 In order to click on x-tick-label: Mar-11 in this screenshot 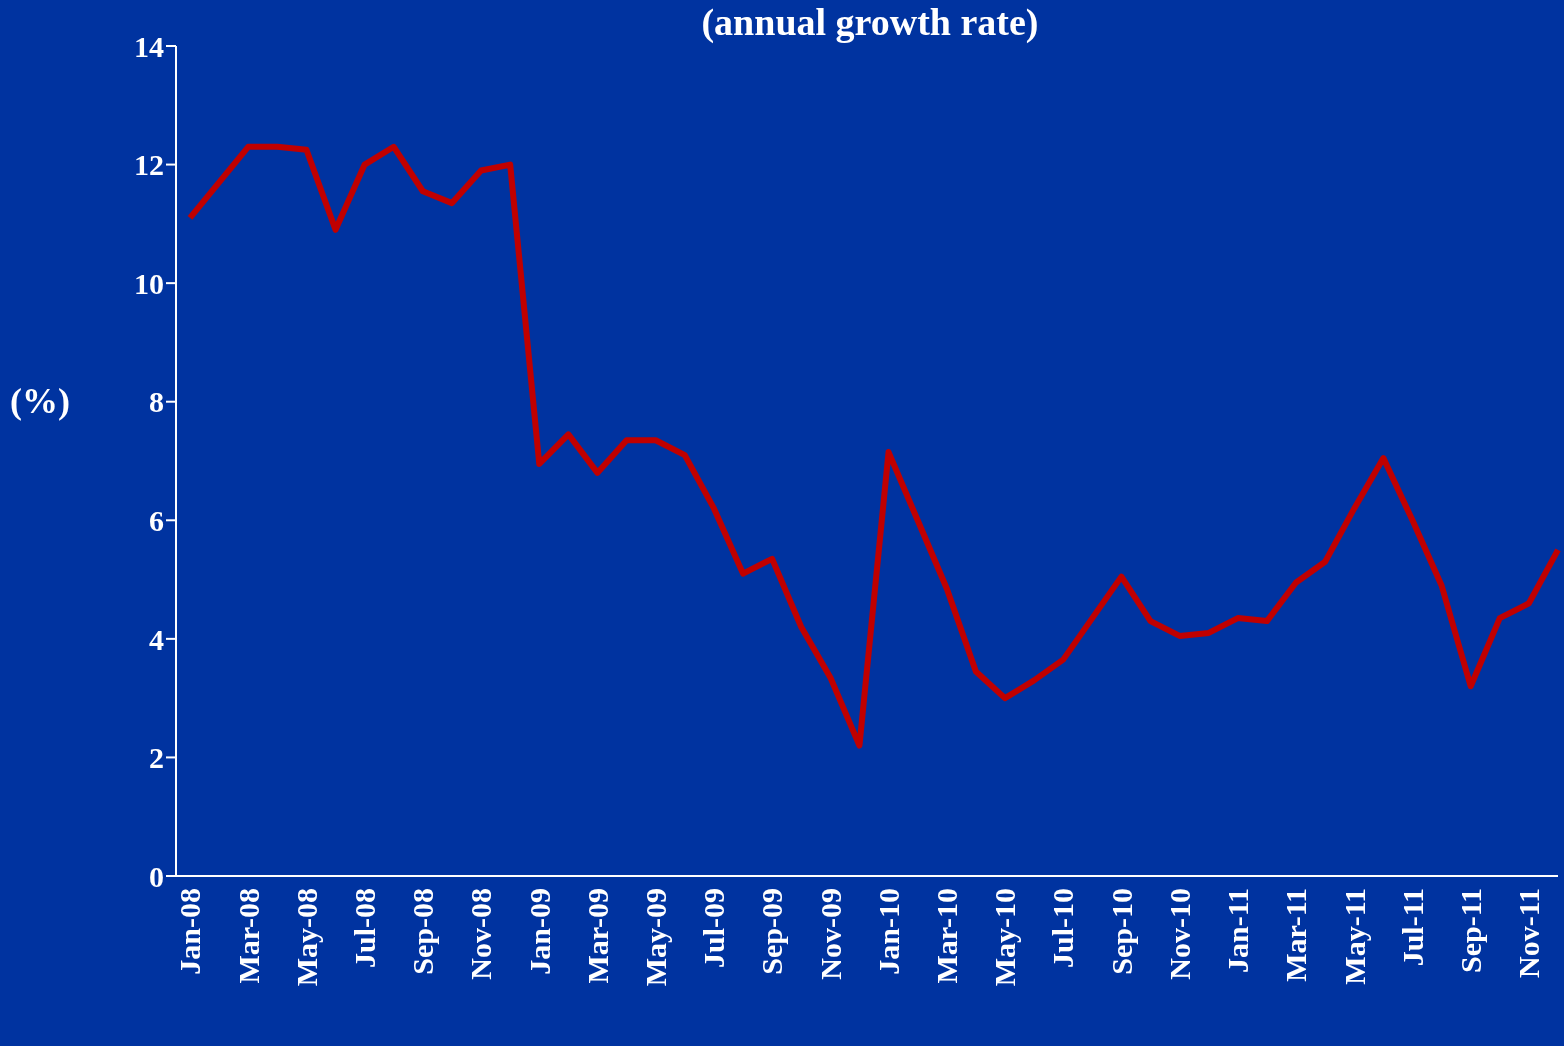, I will do `click(1296, 935)`.